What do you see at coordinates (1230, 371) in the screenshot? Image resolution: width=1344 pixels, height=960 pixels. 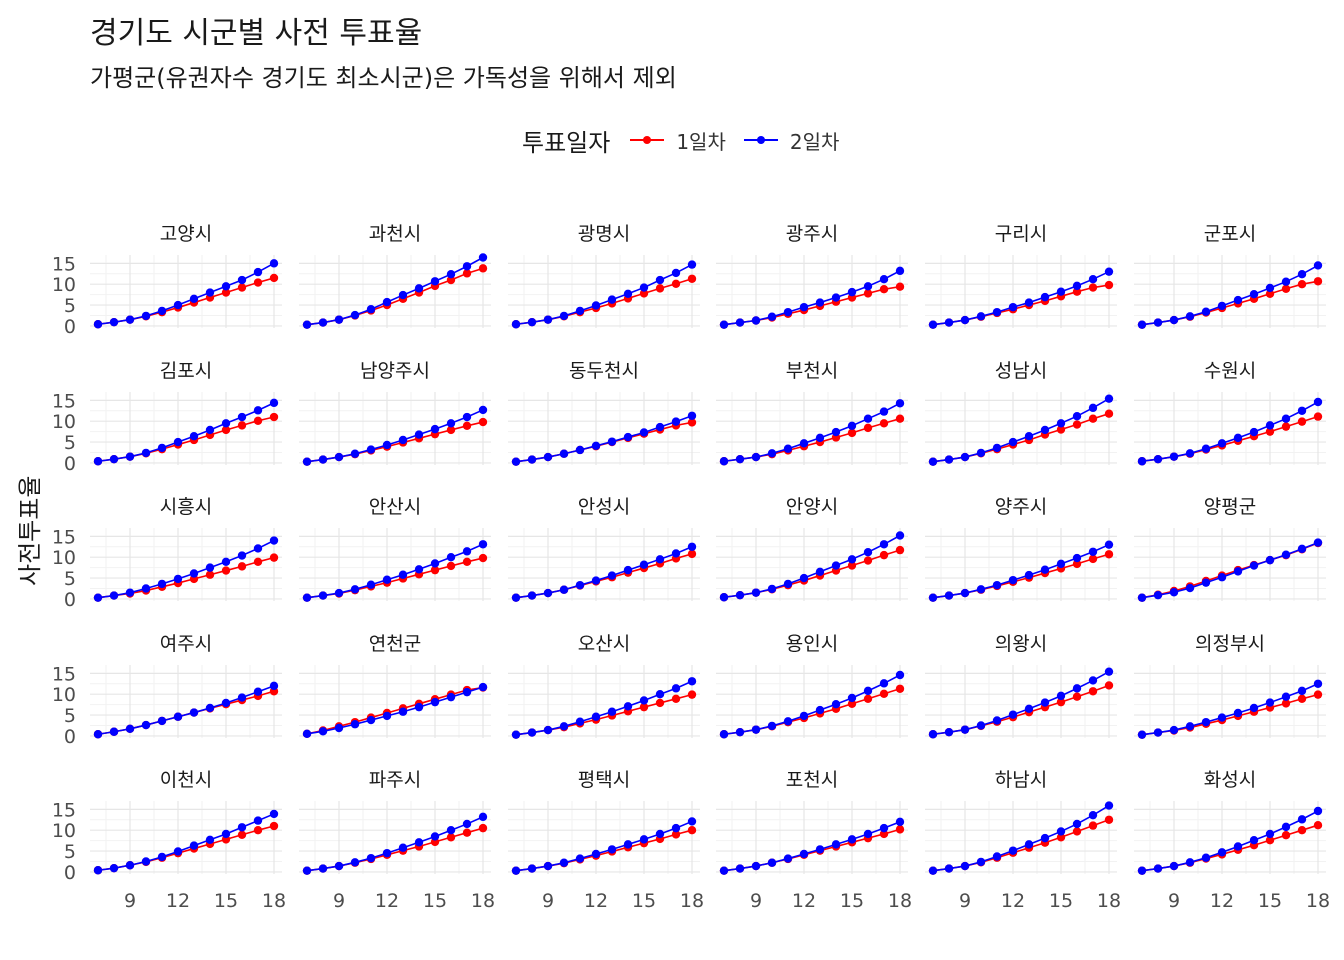 I see `facet-label: 수원시` at bounding box center [1230, 371].